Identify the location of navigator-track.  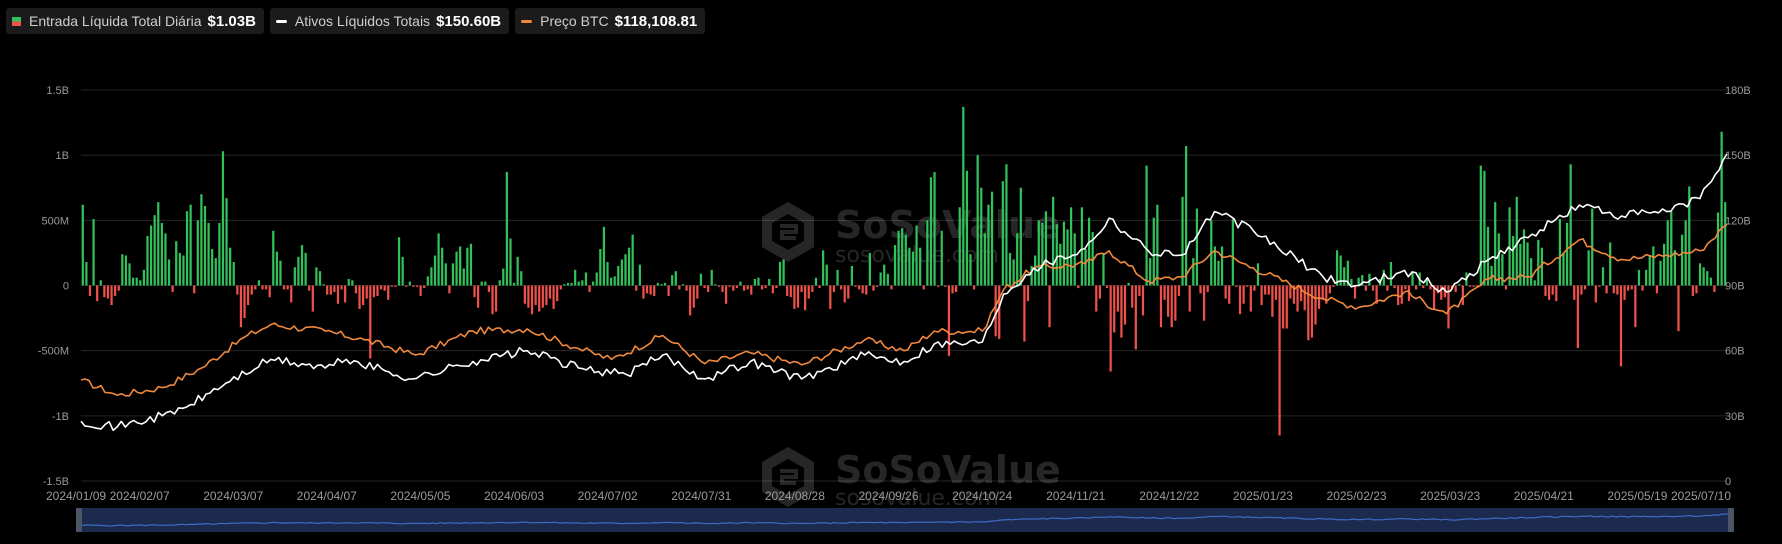
(905, 520).